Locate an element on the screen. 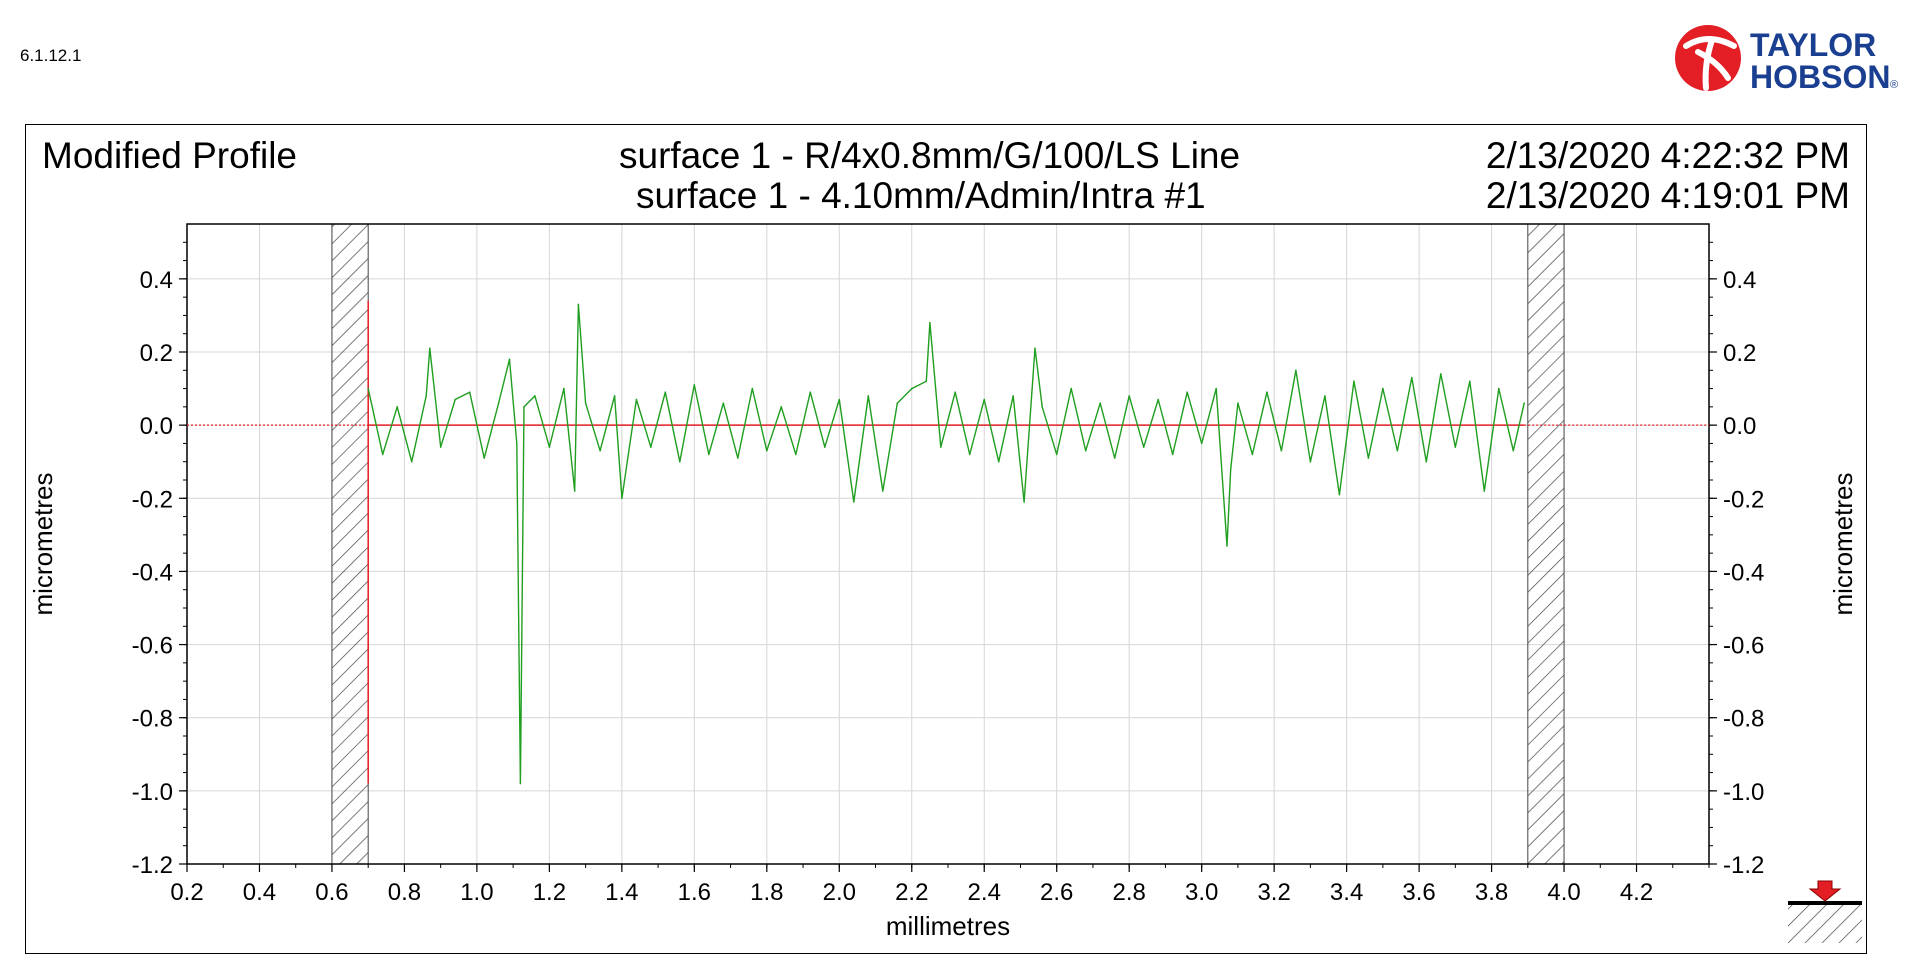  y-tick-label-right: -0.4 is located at coordinates (1743, 572).